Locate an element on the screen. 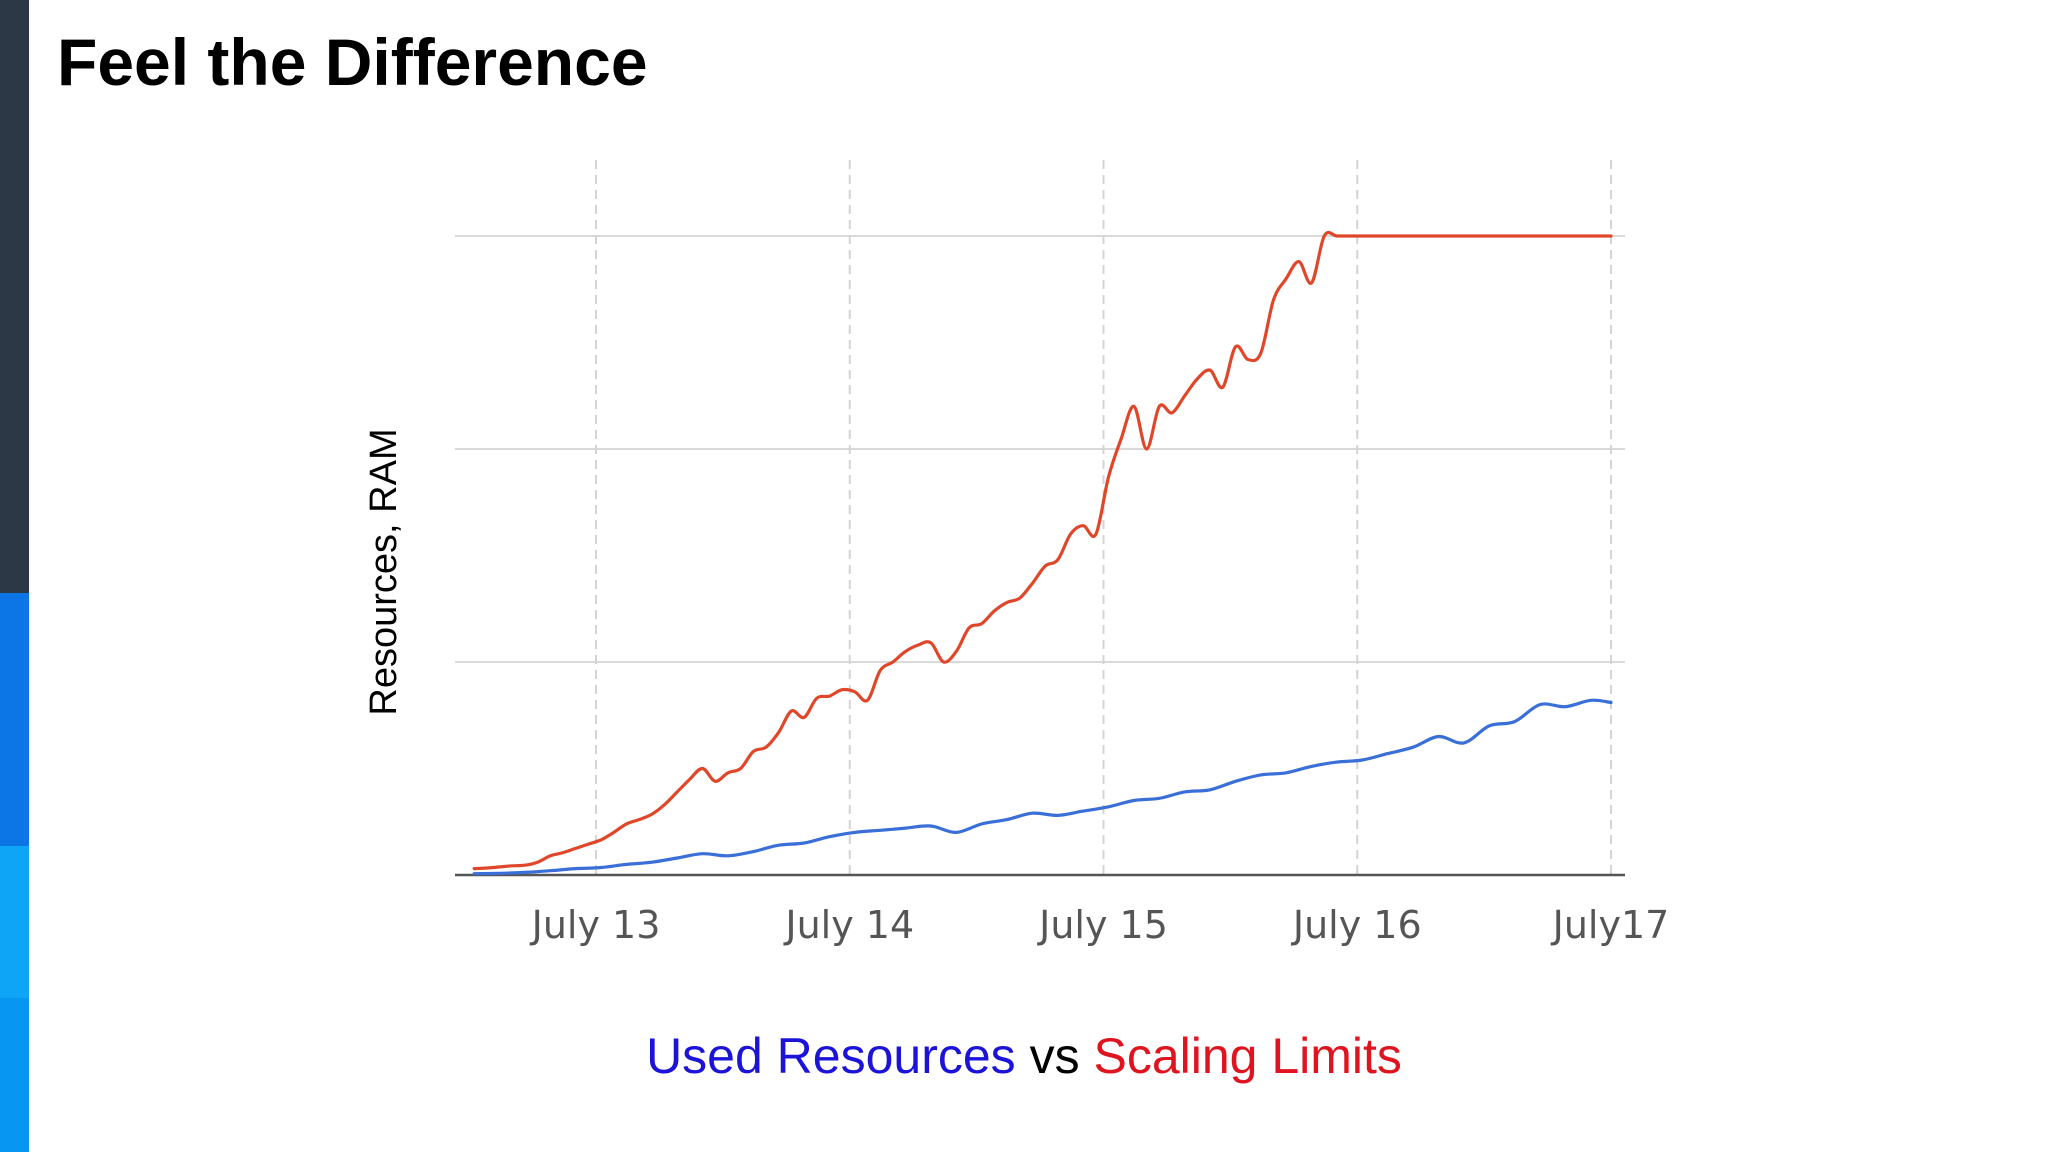  caption-vs: vs is located at coordinates (1054, 1056).